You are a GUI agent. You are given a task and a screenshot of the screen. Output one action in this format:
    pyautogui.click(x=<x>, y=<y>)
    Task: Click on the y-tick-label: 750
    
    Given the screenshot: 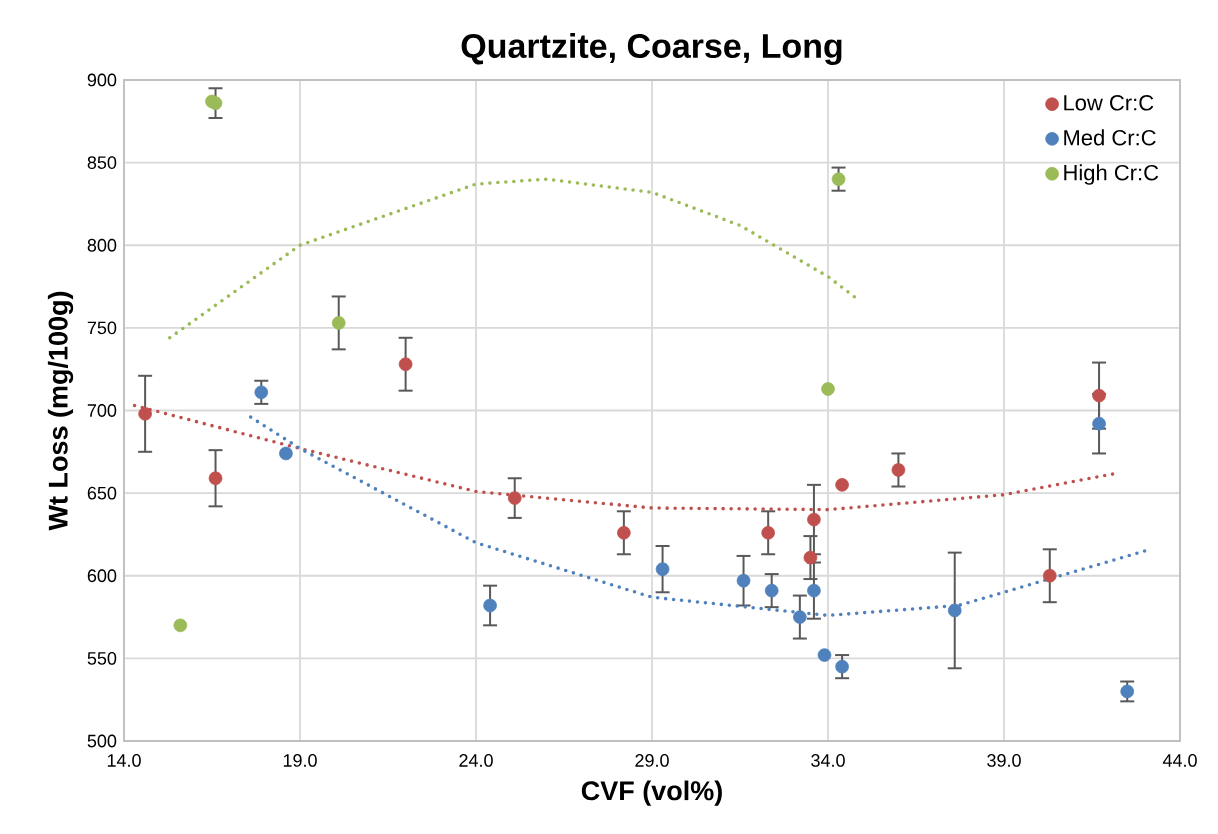 What is the action you would take?
    pyautogui.click(x=102, y=328)
    